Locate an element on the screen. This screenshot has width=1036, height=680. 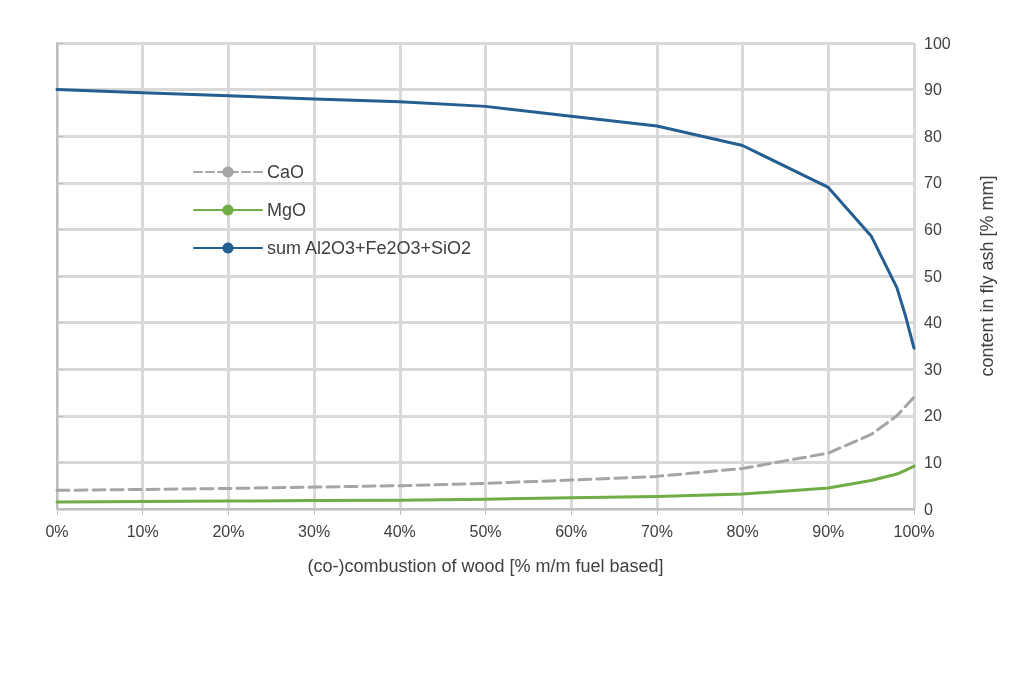
y-tick-label: 0 is located at coordinates (928, 509).